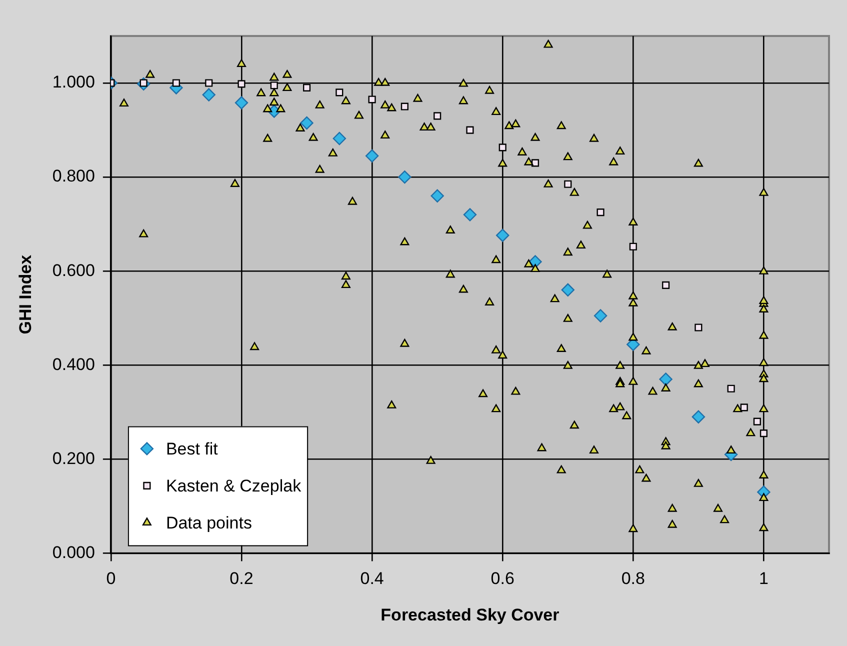  What do you see at coordinates (73, 82) in the screenshot?
I see `y-tick-label: 1.000` at bounding box center [73, 82].